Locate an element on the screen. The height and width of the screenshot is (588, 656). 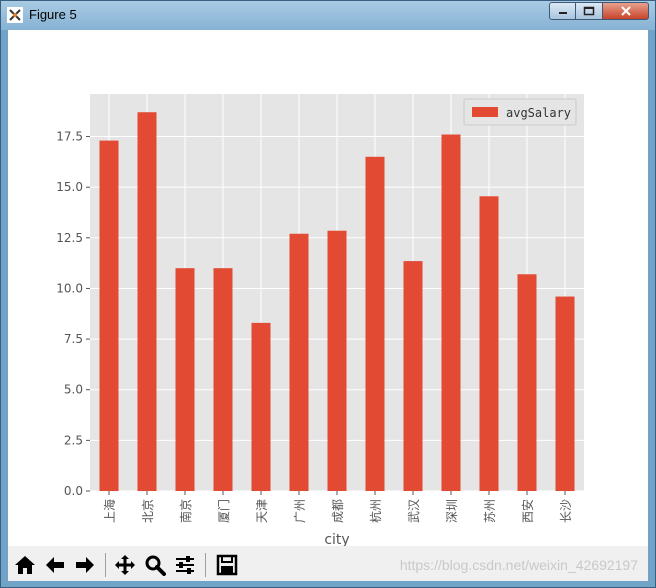
x-tick-label: 苏州 is located at coordinates (490, 511).